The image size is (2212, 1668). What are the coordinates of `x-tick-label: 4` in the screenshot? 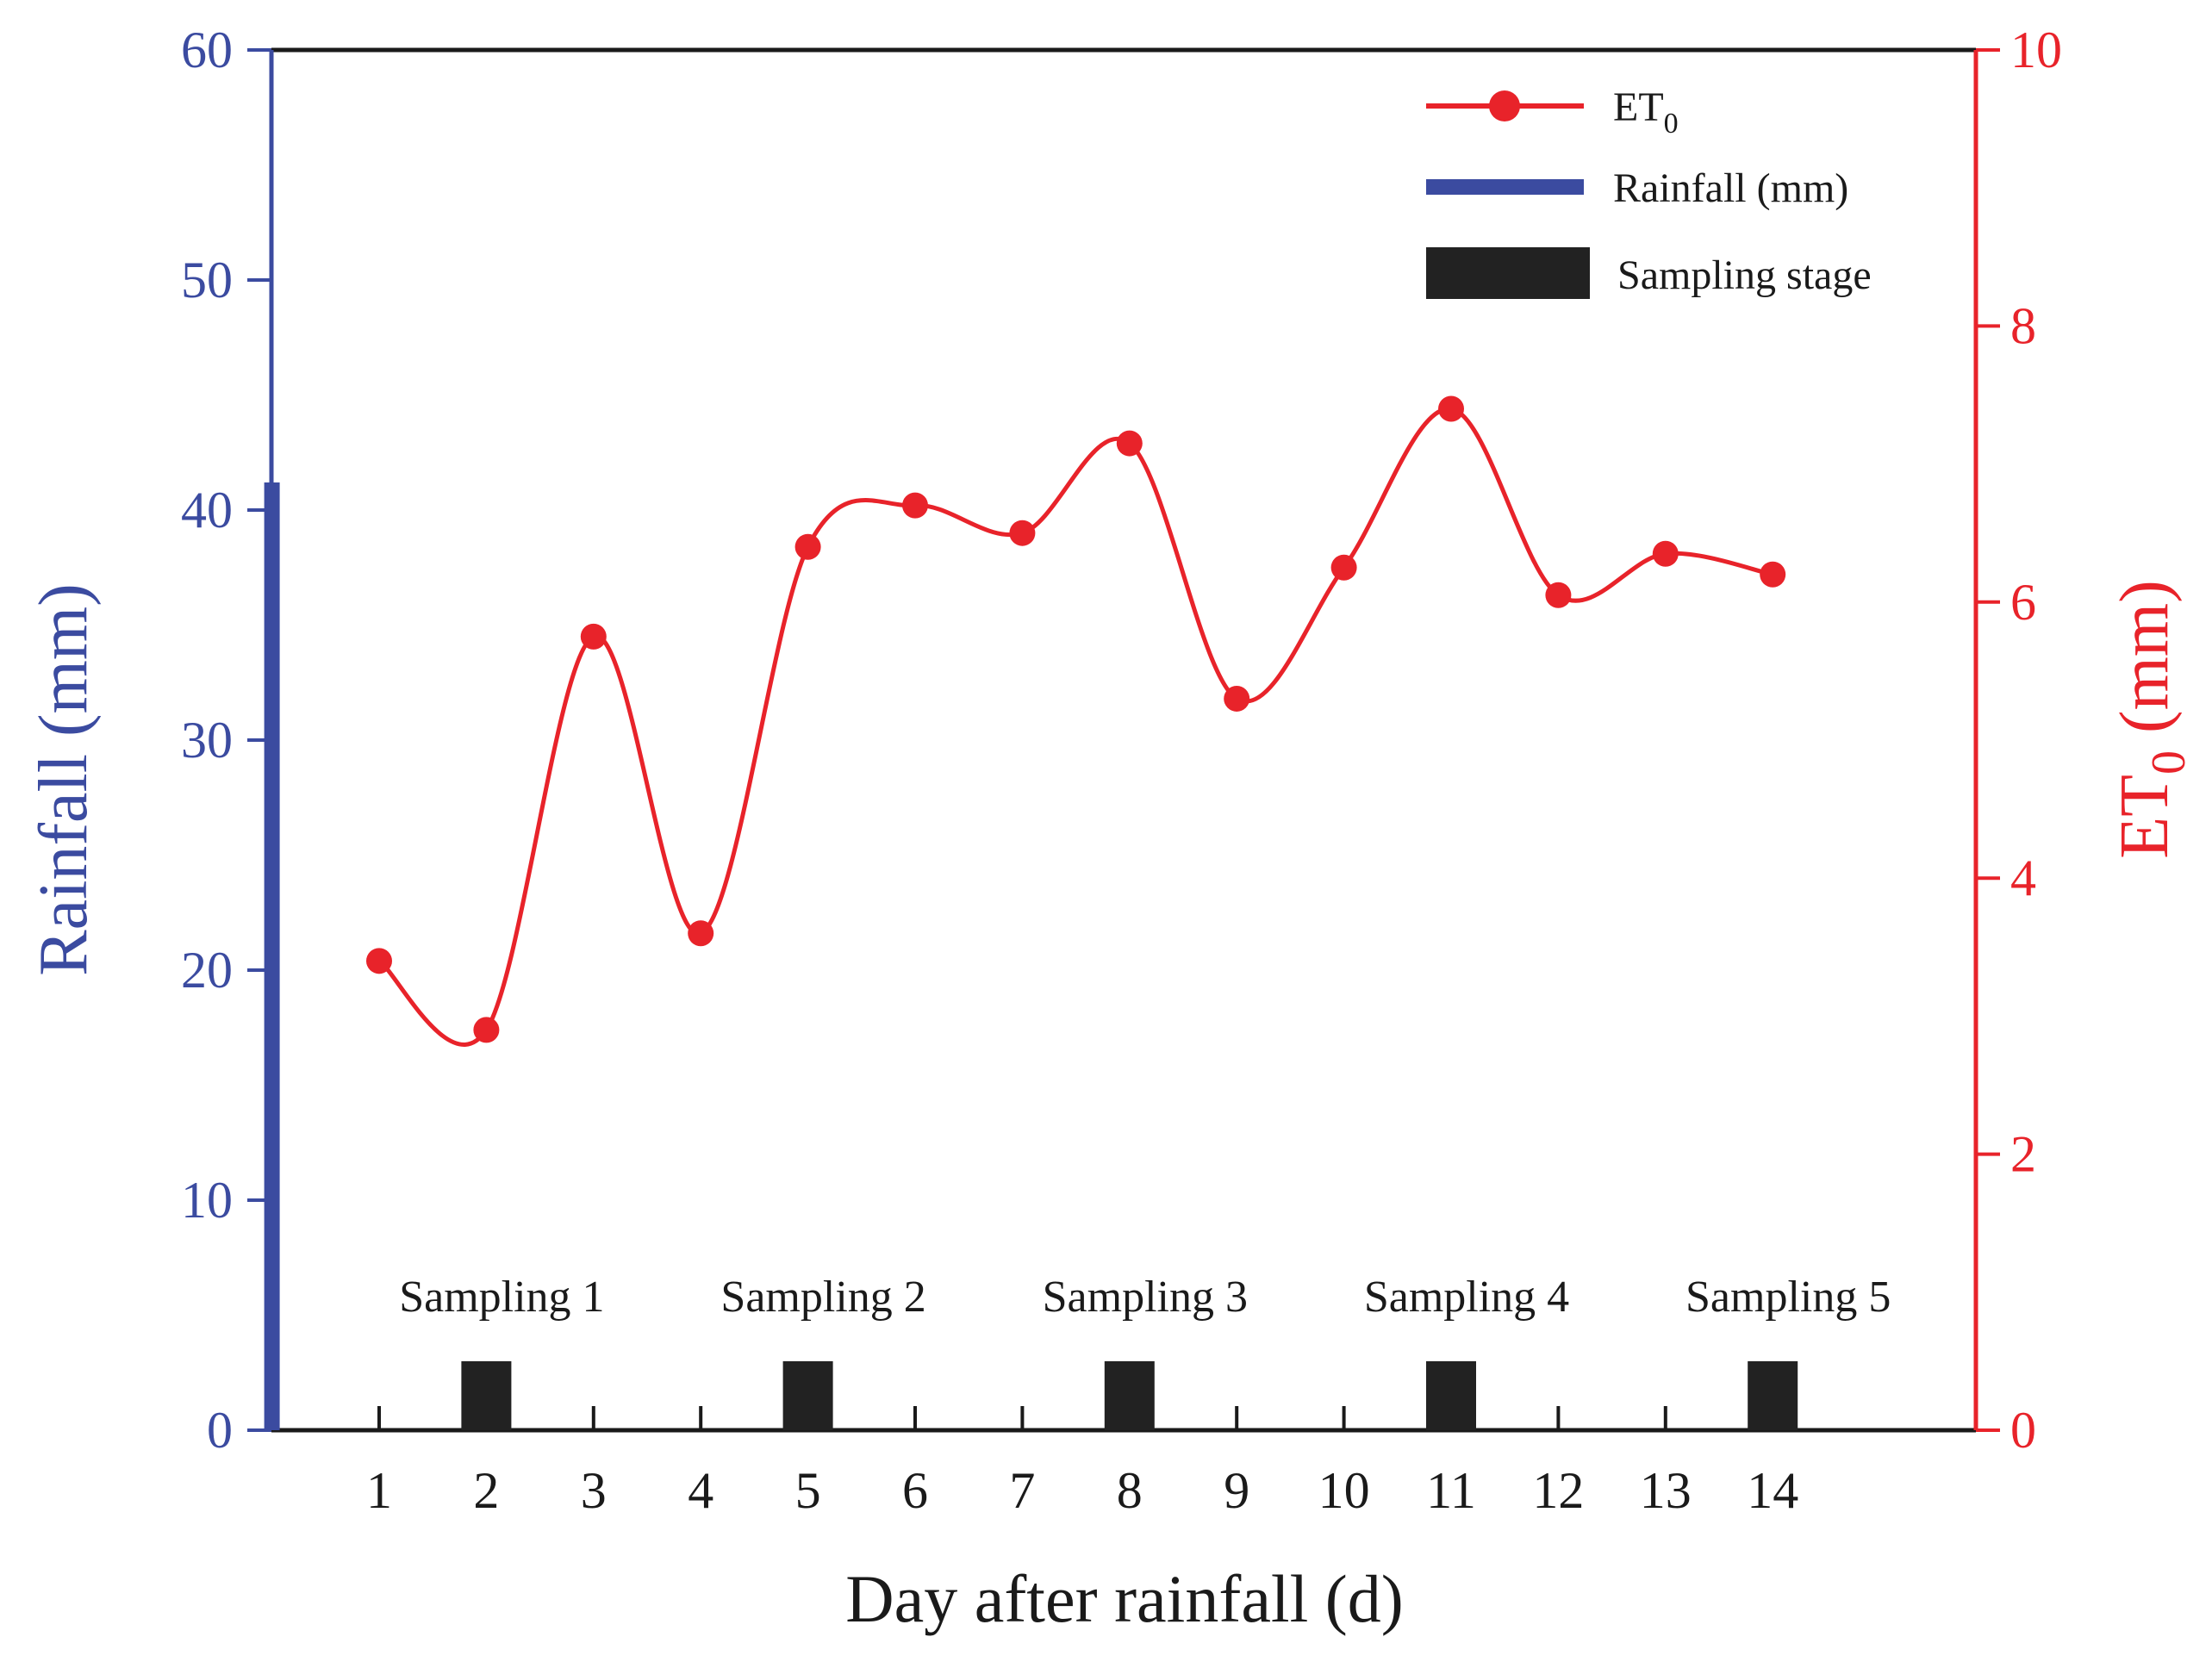 It's located at (700, 1490).